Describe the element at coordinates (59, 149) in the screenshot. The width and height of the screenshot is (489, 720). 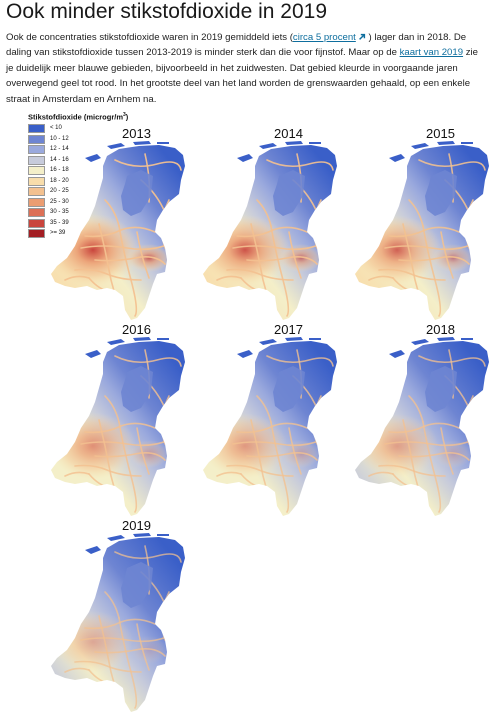
I see `legend-label: 12 - 14` at that location.